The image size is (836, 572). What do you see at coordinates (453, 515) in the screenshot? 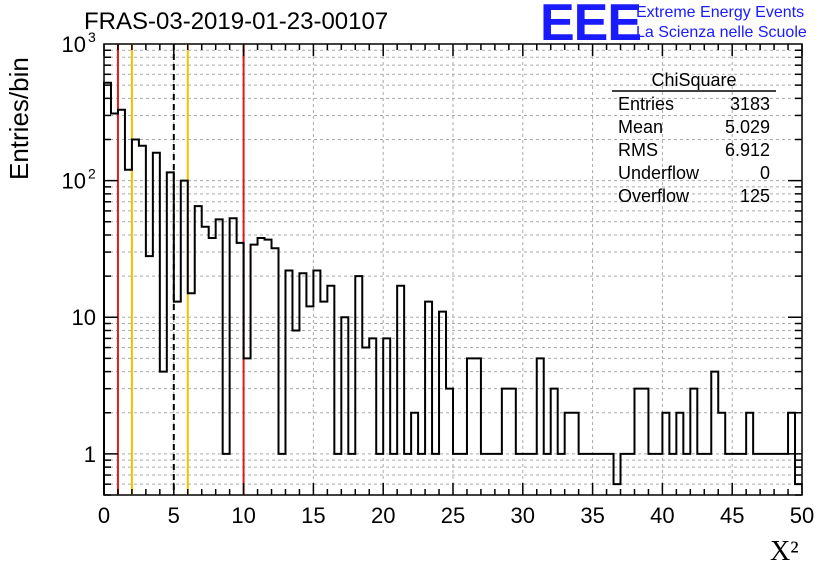
I see `x-tick-label: 25` at bounding box center [453, 515].